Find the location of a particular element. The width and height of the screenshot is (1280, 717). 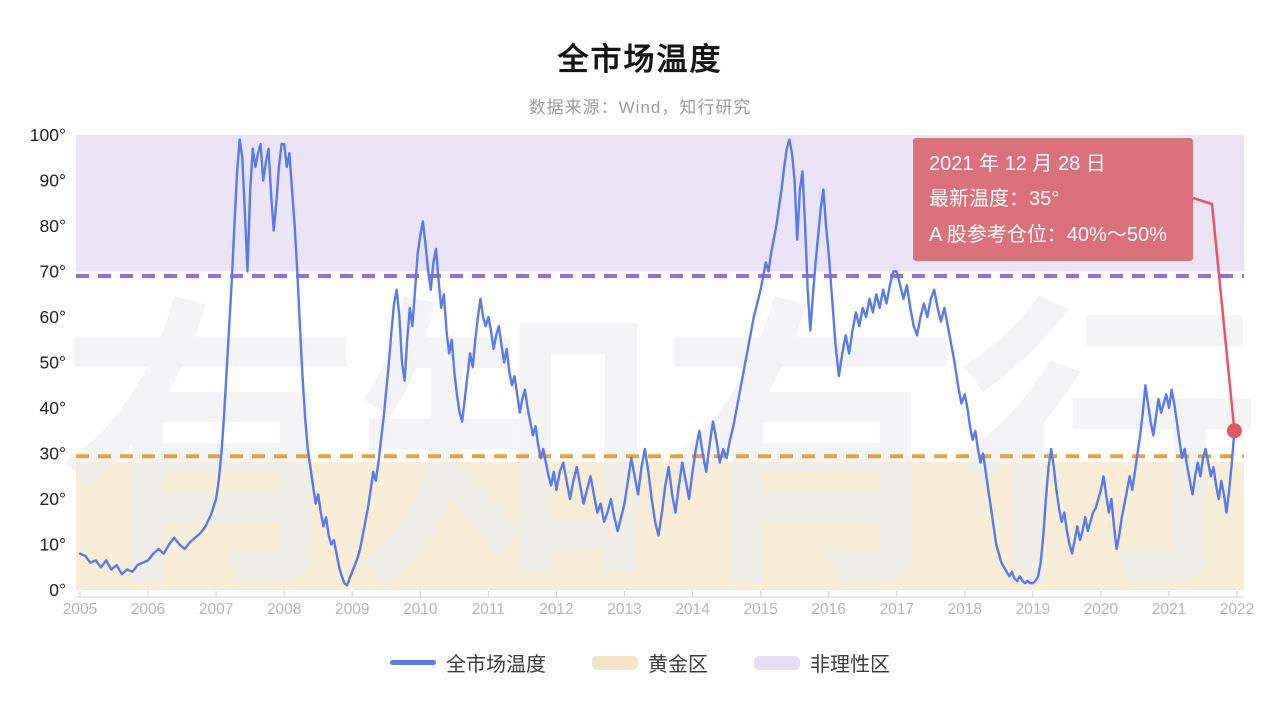

x-axis-label: 2019 is located at coordinates (1033, 609).